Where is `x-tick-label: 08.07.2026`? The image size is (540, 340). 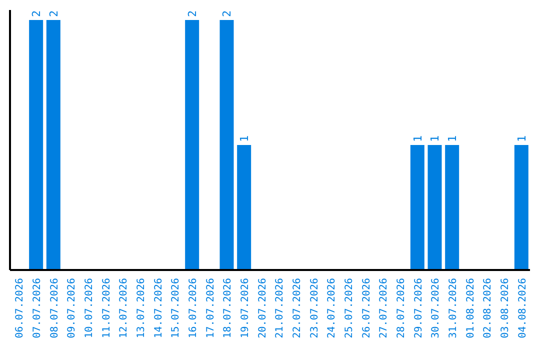
x-tick-label: 08.07.2026 is located at coordinates (54, 308).